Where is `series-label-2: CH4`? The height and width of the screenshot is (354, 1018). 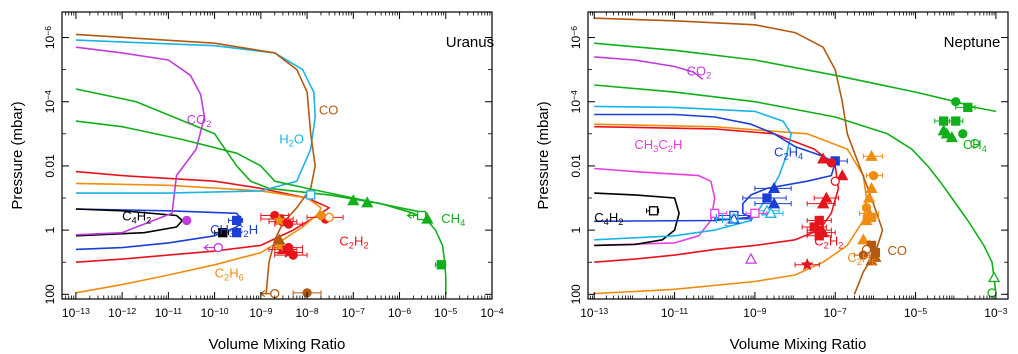 series-label-2: CH4 is located at coordinates (975, 145).